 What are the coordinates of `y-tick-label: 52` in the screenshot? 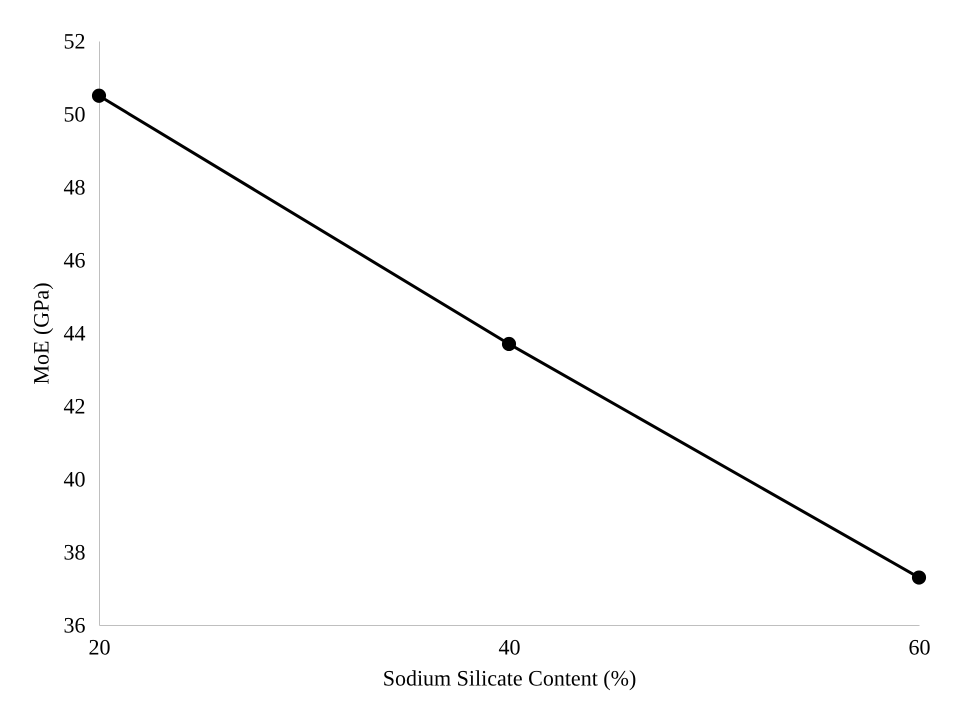 It's located at (75, 41).